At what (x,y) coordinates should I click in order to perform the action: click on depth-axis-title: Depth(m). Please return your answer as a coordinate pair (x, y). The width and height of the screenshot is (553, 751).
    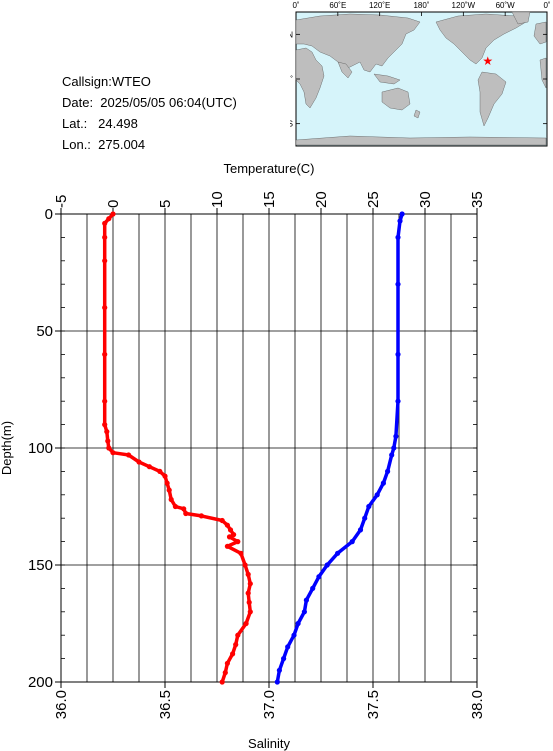
    Looking at the image, I should click on (7, 448).